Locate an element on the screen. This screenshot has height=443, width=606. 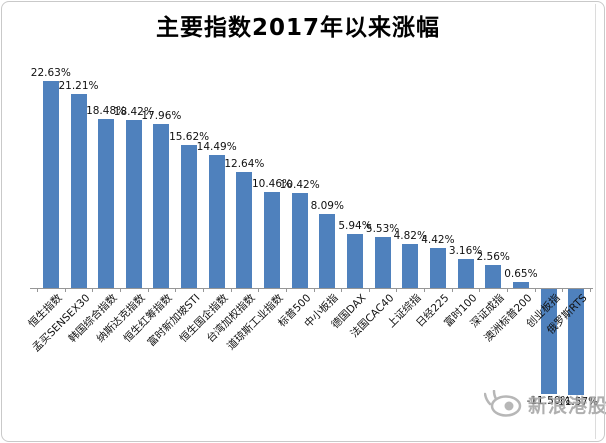
chart-right-border is located at coordinates (595, 221).